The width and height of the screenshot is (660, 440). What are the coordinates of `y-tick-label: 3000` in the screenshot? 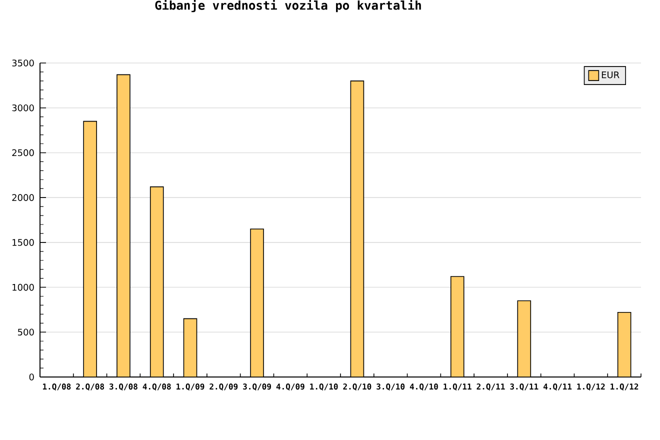 It's located at (23, 108).